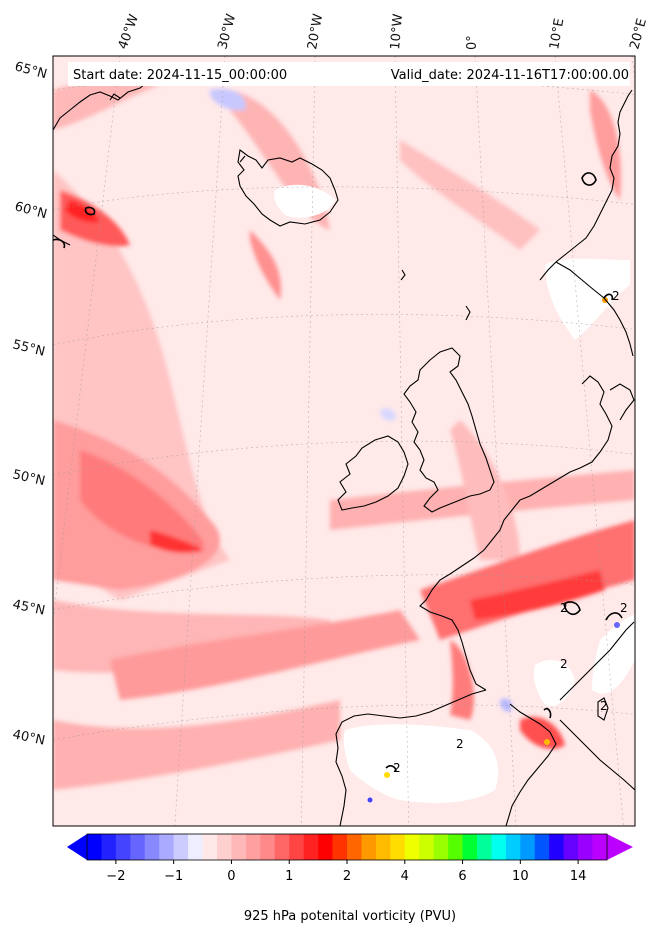 The width and height of the screenshot is (659, 940). Describe the element at coordinates (28, 737) in the screenshot. I see `lat-label: 40°N` at that location.